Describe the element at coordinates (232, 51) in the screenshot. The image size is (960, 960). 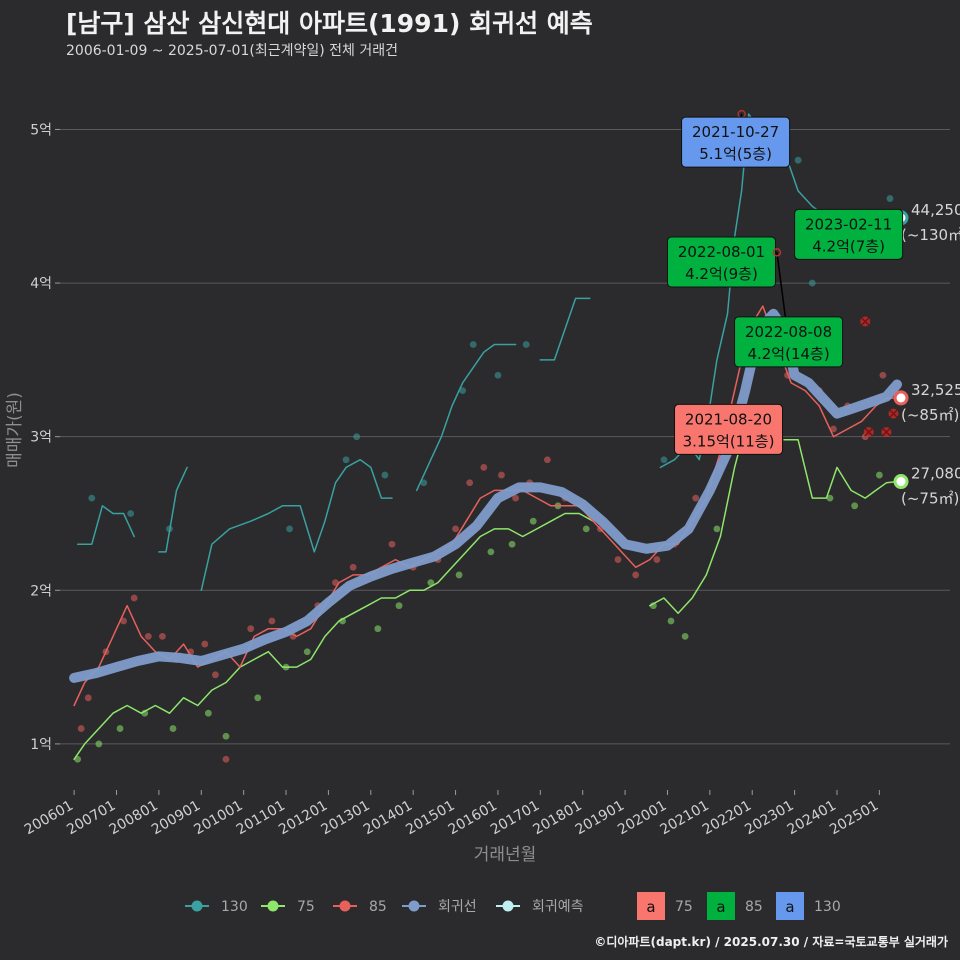
I see `chart-subtitle: 2006-01-09 ~ 2025-07-01(최근계약일) 전체 거래건` at that location.